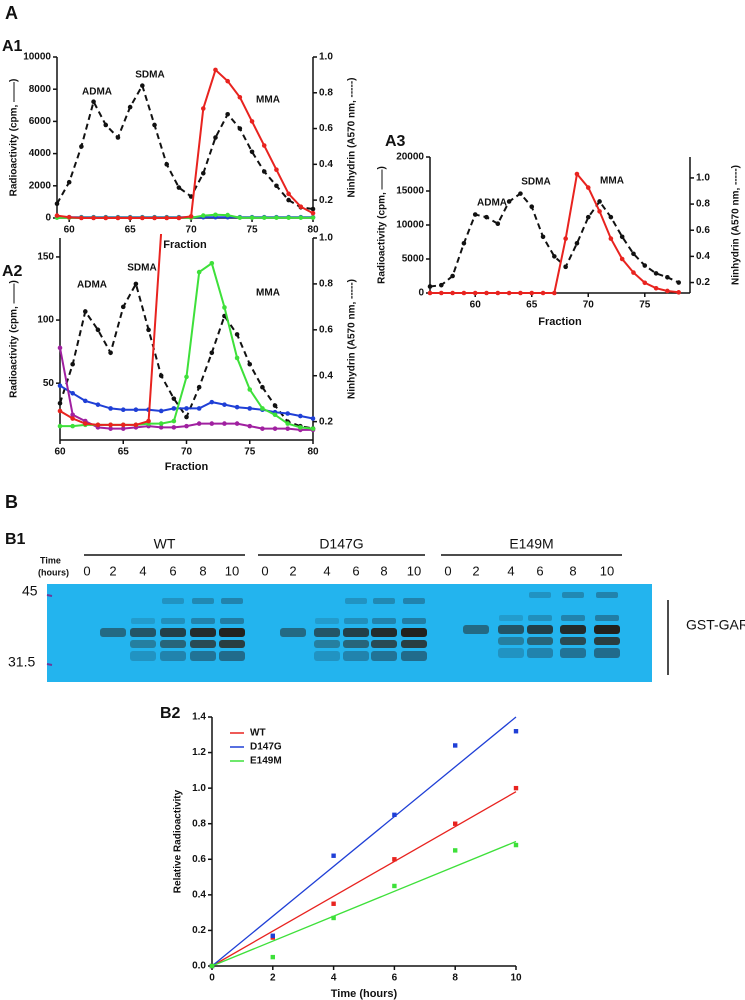 The width and height of the screenshot is (745, 1000). I want to click on time-value: 10, so click(414, 570).